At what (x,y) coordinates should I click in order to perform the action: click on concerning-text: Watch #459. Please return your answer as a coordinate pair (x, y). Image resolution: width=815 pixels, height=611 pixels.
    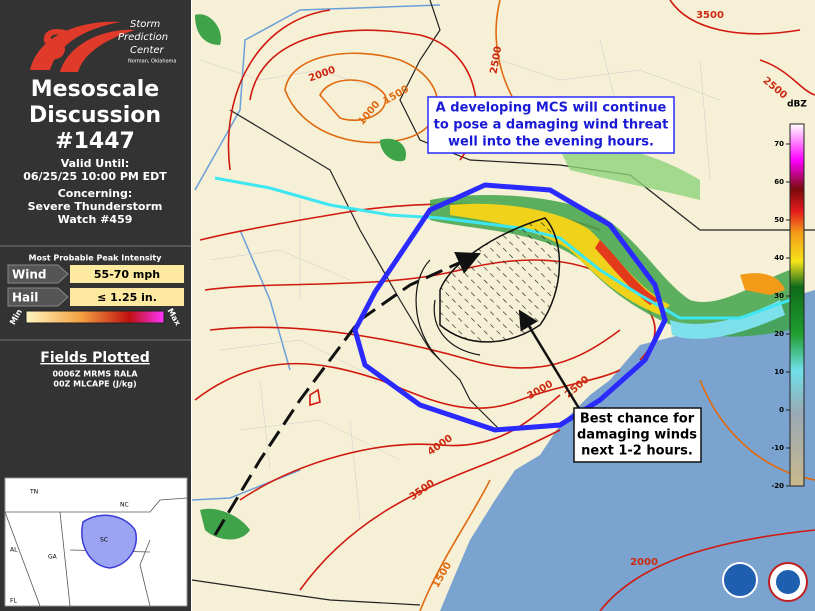
    Looking at the image, I should click on (95, 219).